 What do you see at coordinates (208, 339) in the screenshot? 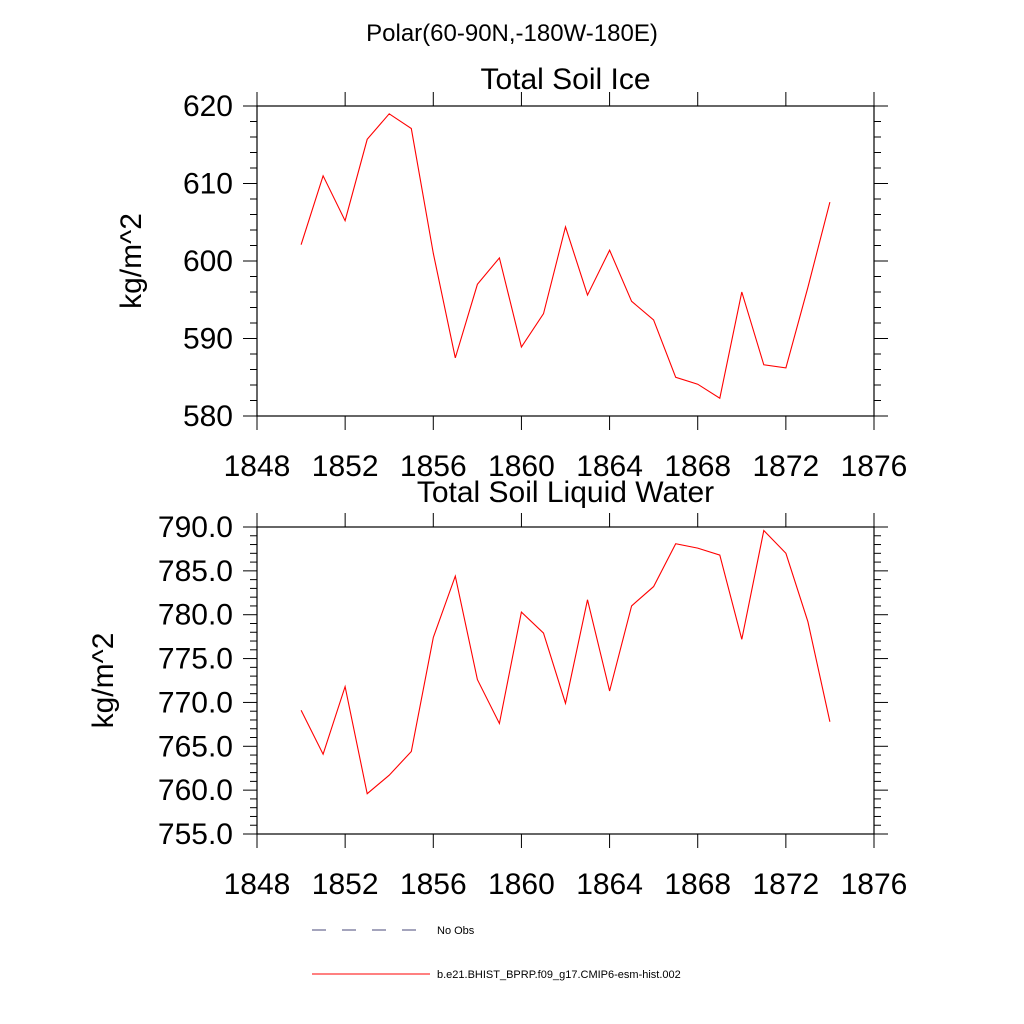
I see `y-tick-label: 590` at bounding box center [208, 339].